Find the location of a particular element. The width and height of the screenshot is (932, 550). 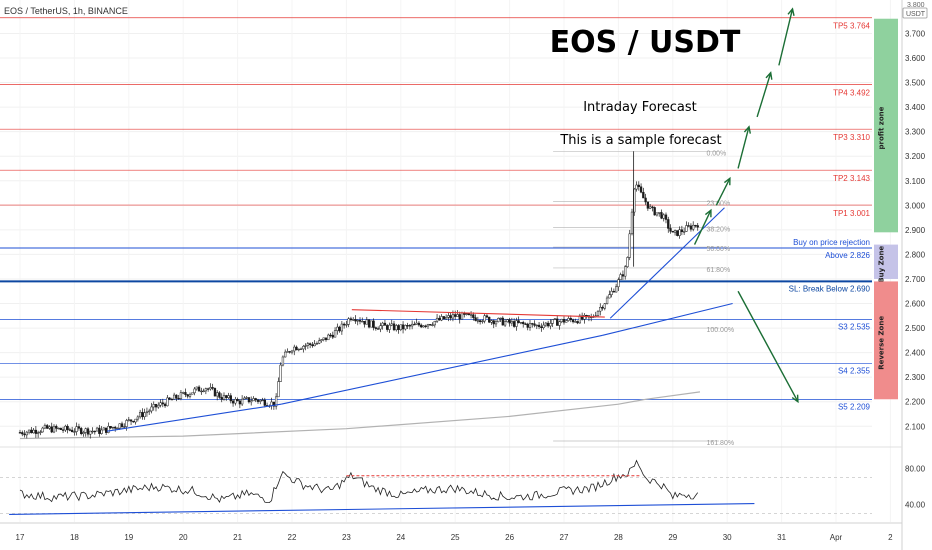

rsi-pane: 80.00 40.00 is located at coordinates (463, 487).